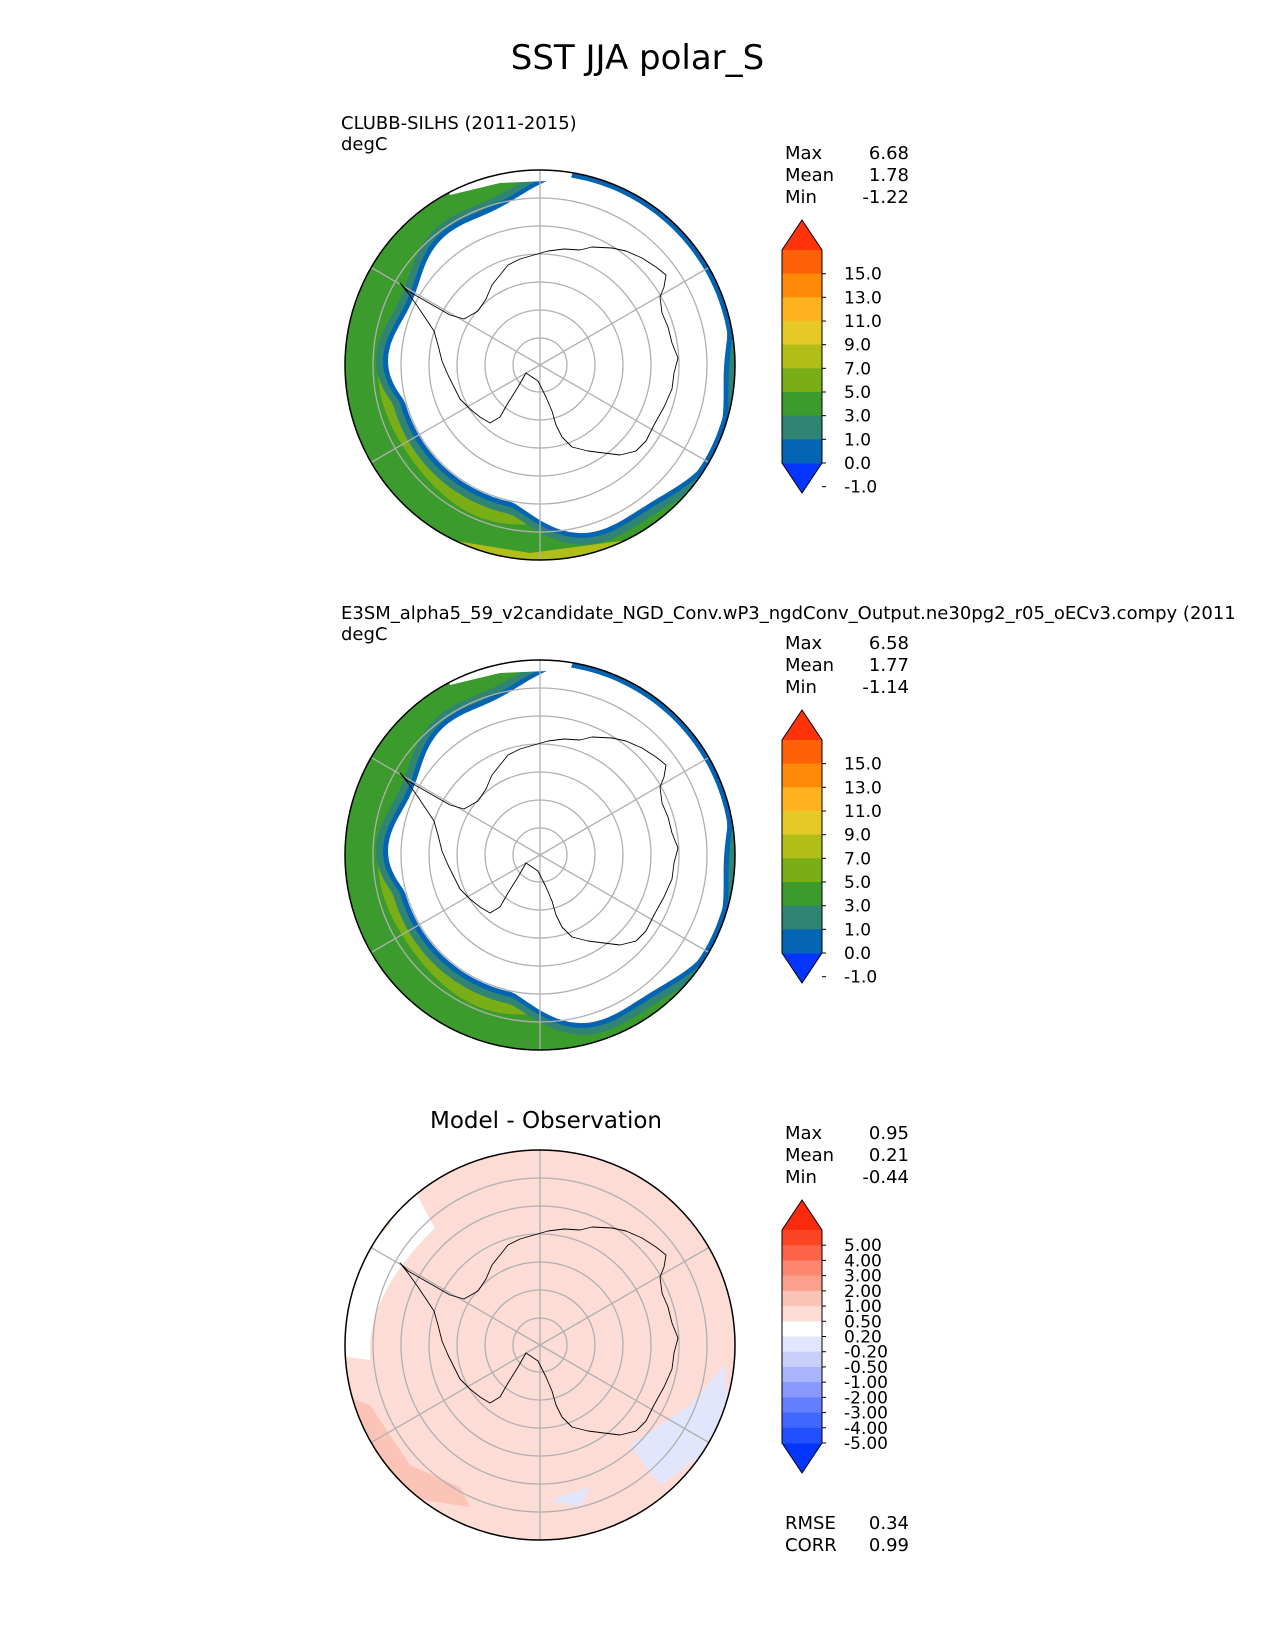 The image size is (1275, 1650). Describe the element at coordinates (866, 1398) in the screenshot. I see `colorbar-tick-label: -2.00` at that location.